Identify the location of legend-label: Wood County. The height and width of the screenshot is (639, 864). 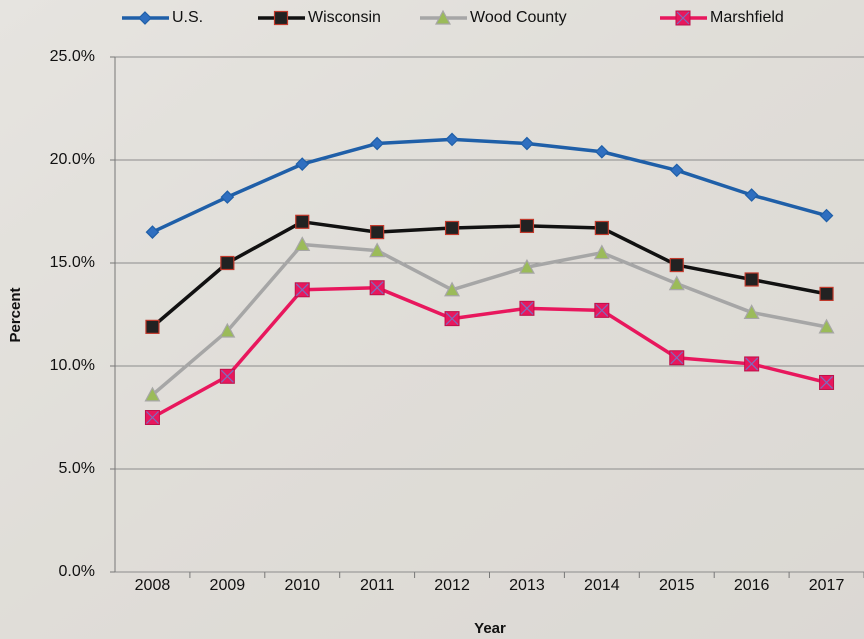
(518, 17).